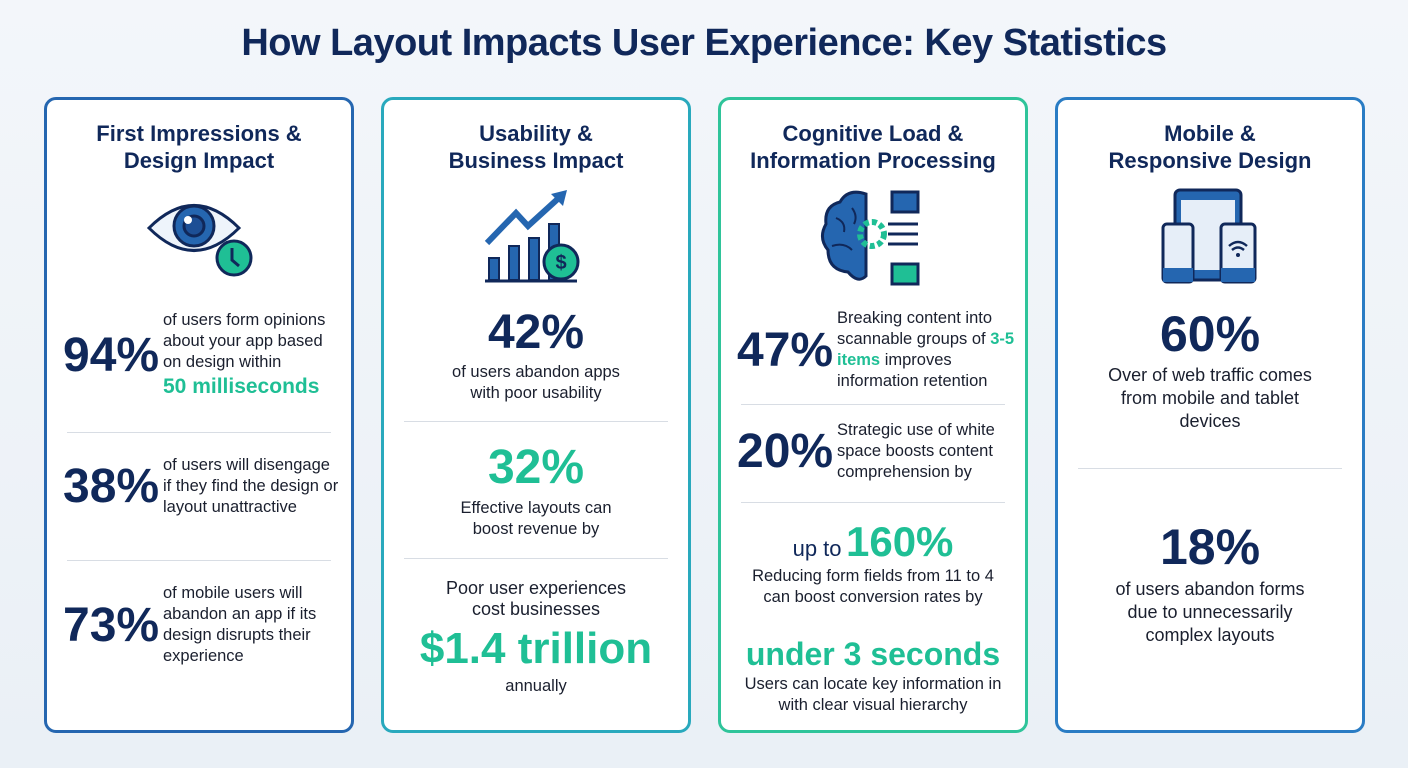 This screenshot has height=768, width=1408. What do you see at coordinates (199, 160) in the screenshot?
I see `card-title-line: Design Impact` at bounding box center [199, 160].